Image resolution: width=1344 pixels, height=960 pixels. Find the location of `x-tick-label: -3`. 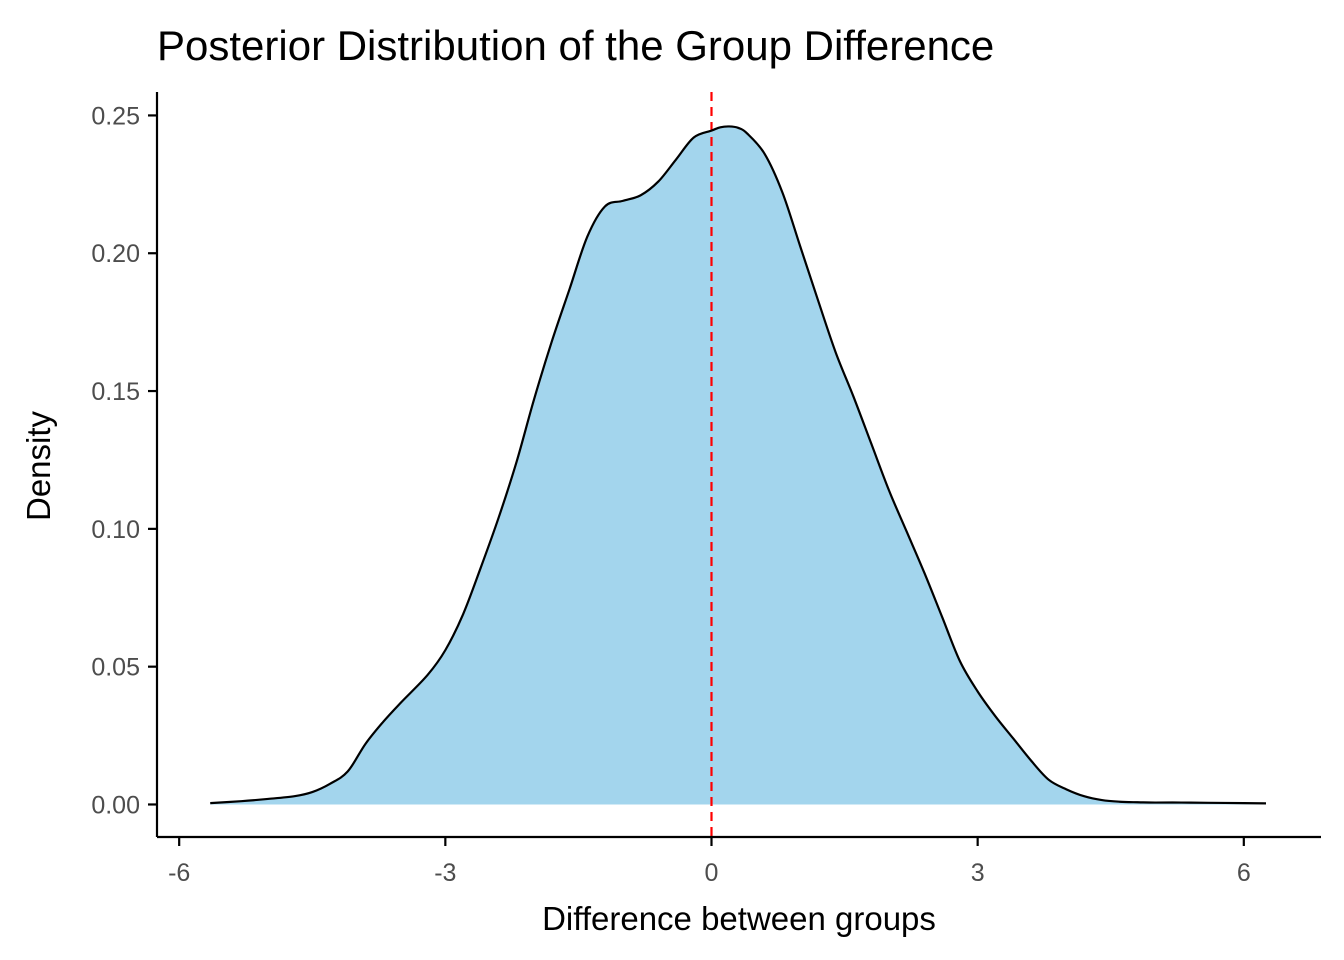

x-tick-label: -3 is located at coordinates (445, 873).